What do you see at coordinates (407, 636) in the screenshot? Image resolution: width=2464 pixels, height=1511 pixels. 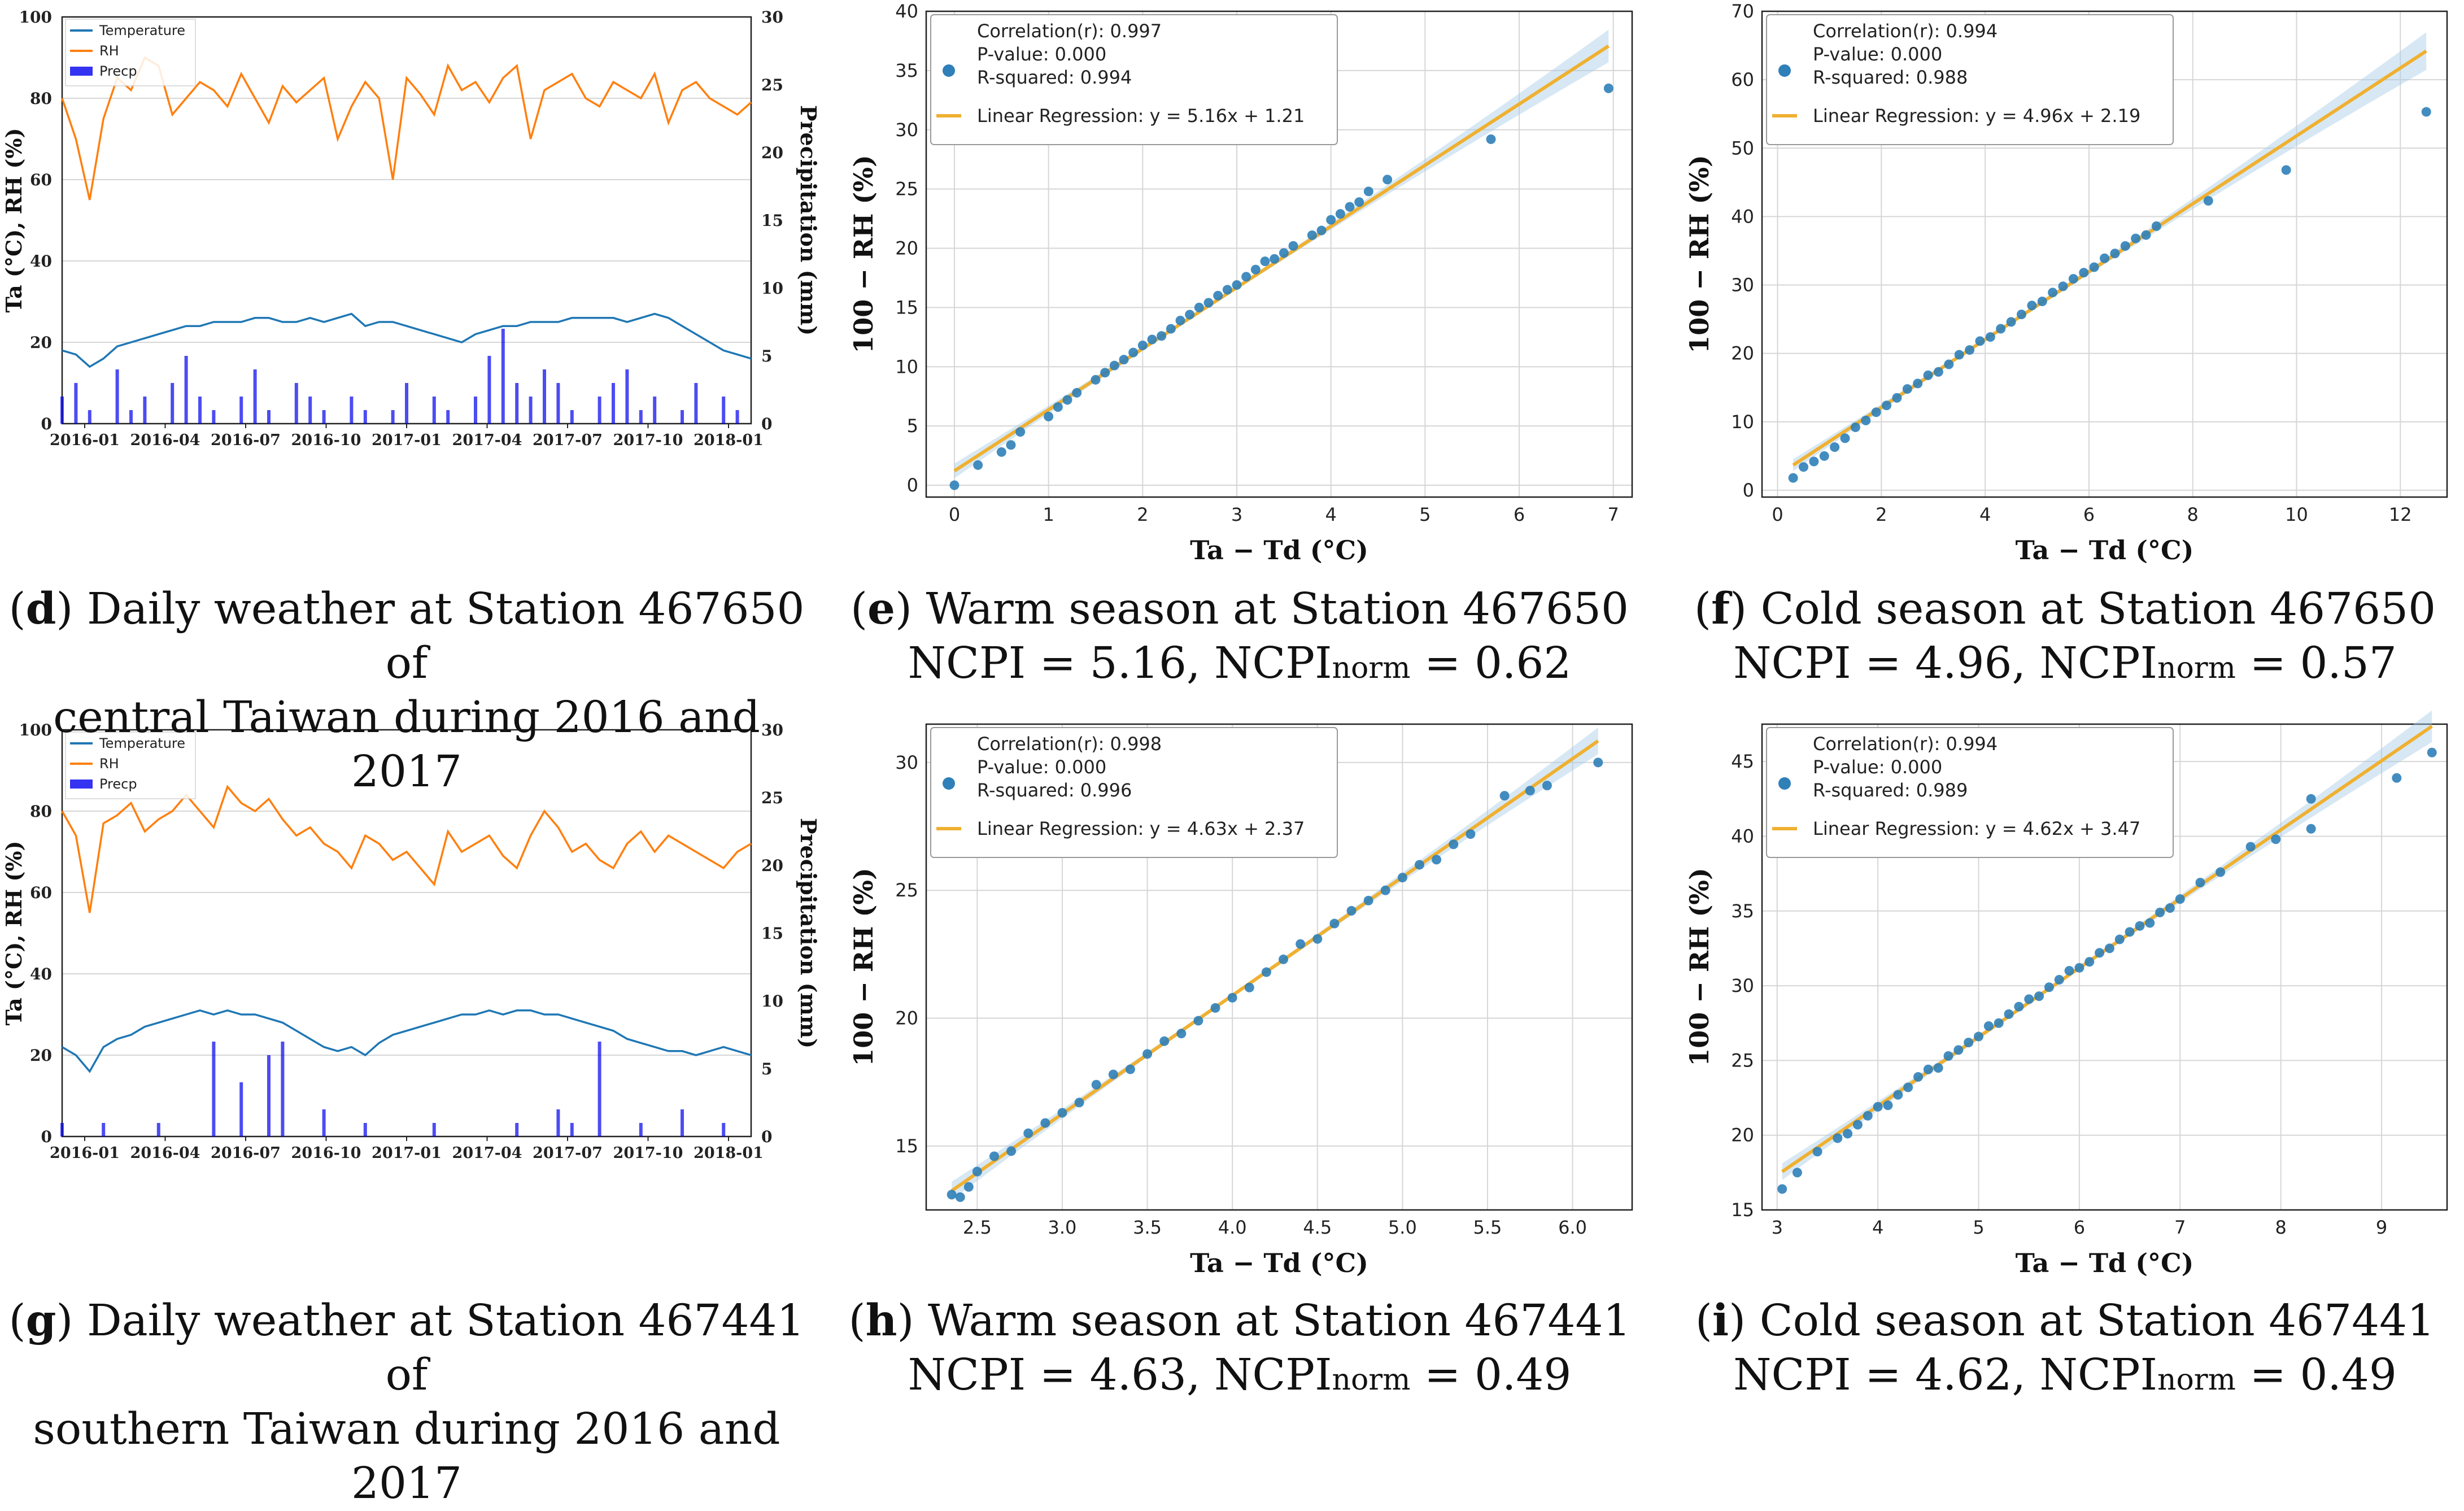 I see `caption-d-line1: (d) Daily weather at Station 467650 of` at bounding box center [407, 636].